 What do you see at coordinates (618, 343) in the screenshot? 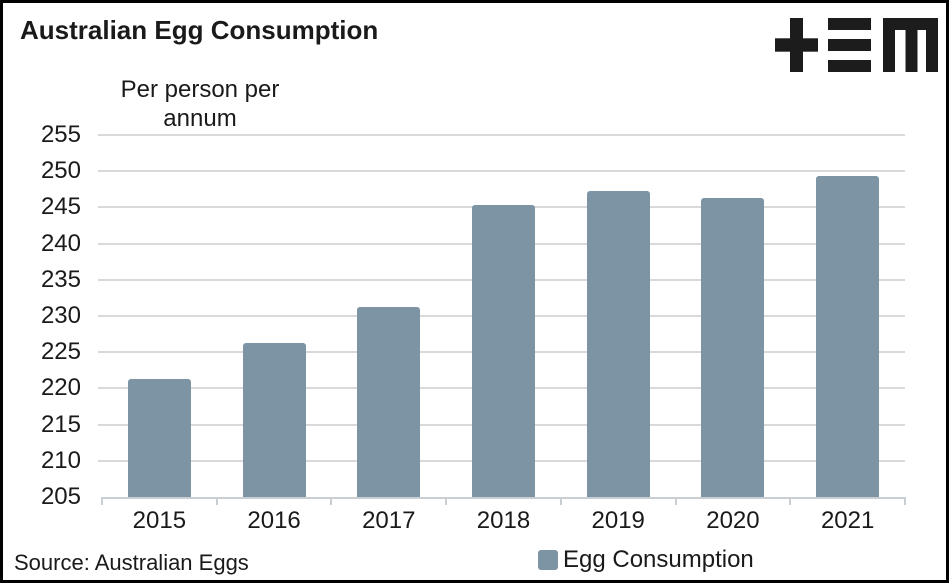
I see `bar-2019` at bounding box center [618, 343].